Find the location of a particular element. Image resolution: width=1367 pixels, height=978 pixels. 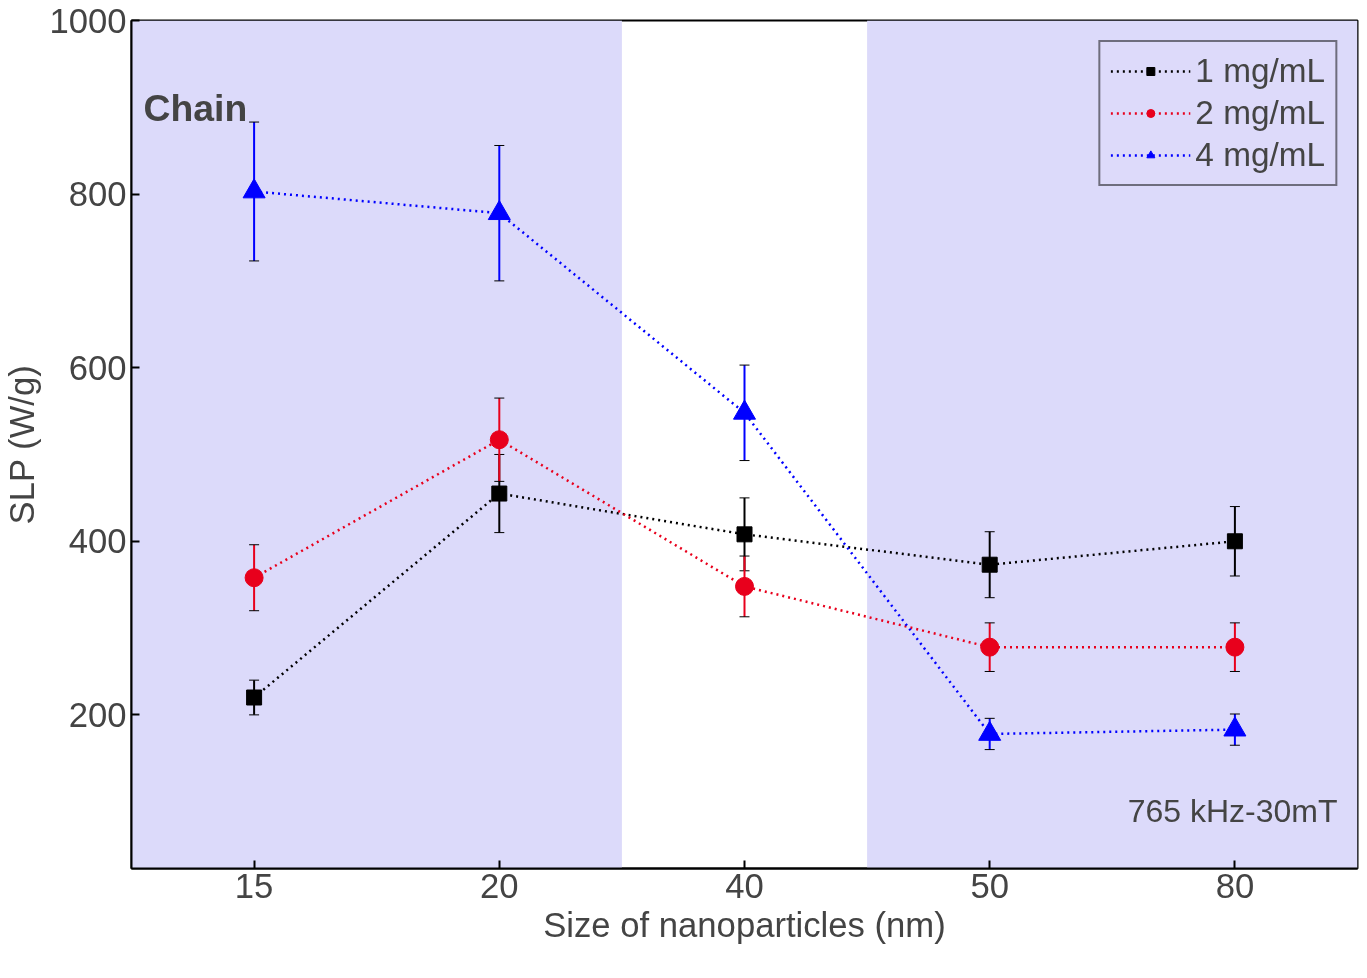

x-tick-label: 80 is located at coordinates (1235, 885).